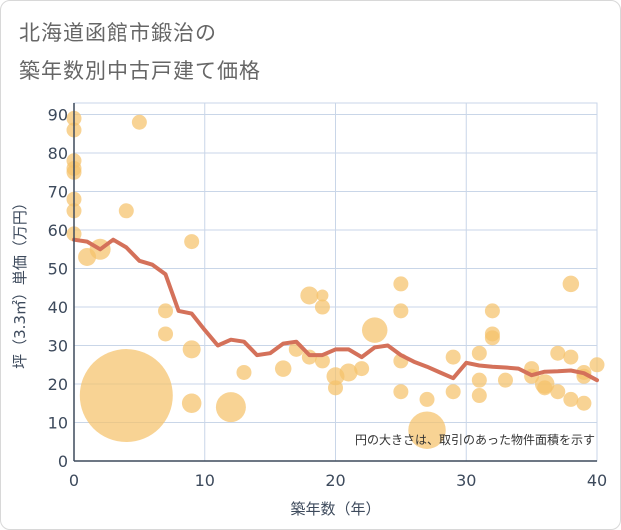  Describe the element at coordinates (20, 282) in the screenshot. I see `y-axis-label: 坪（3.3㎡）単価（万円）` at that location.